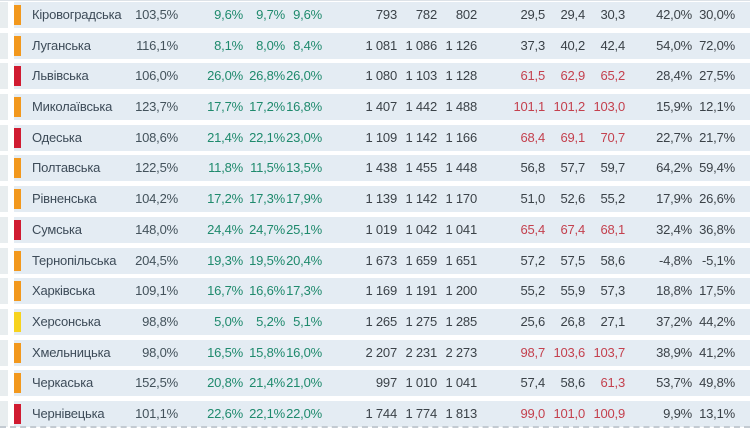 This screenshot has height=432, width=750. I want to click on count-3: 2 273, so click(461, 352).